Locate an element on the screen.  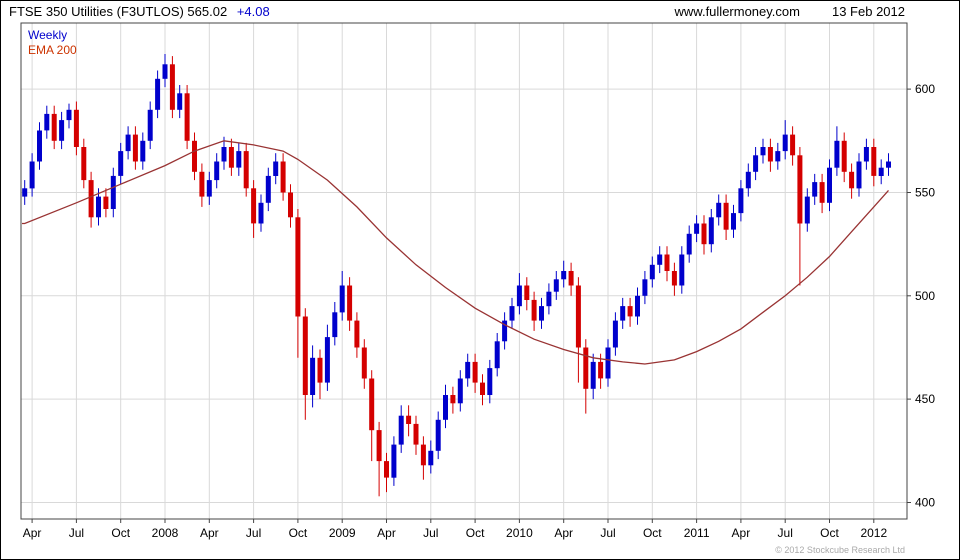
chart-legend: Weekly EMA 200 is located at coordinates (52, 43).